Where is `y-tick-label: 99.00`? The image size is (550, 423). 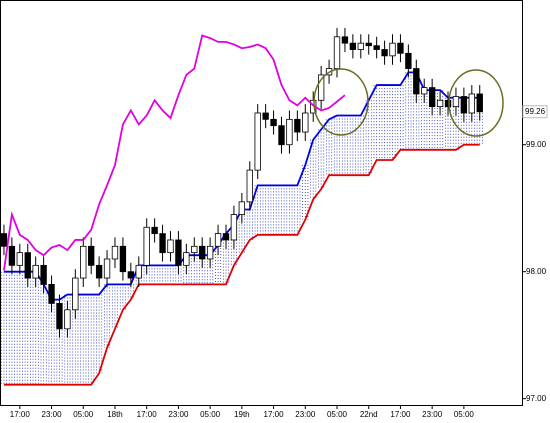
y-tick-label: 99.00 is located at coordinates (536, 144).